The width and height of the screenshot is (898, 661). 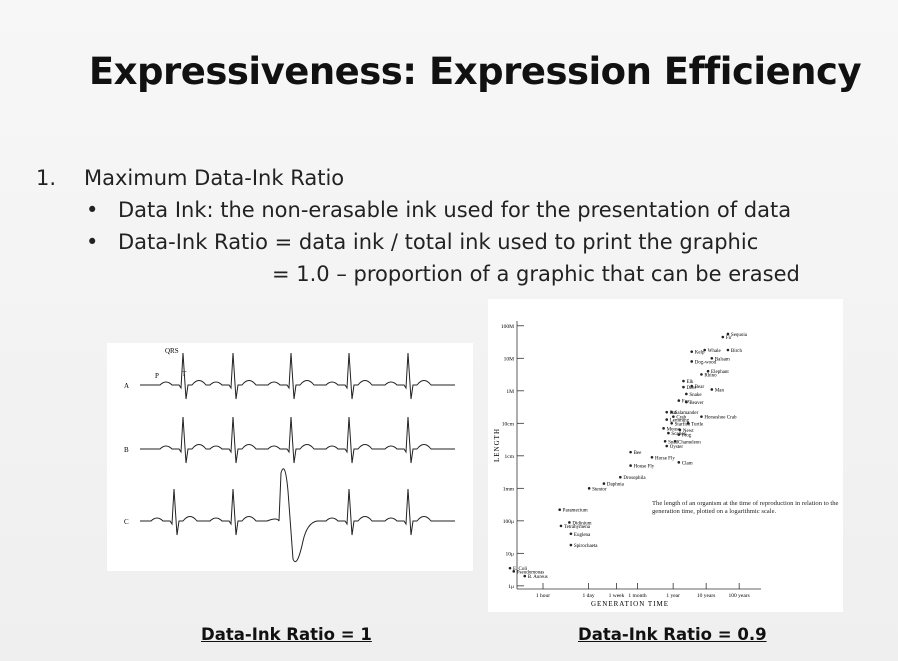 What do you see at coordinates (586, 546) in the screenshot?
I see `point-label: Spirochaeta` at bounding box center [586, 546].